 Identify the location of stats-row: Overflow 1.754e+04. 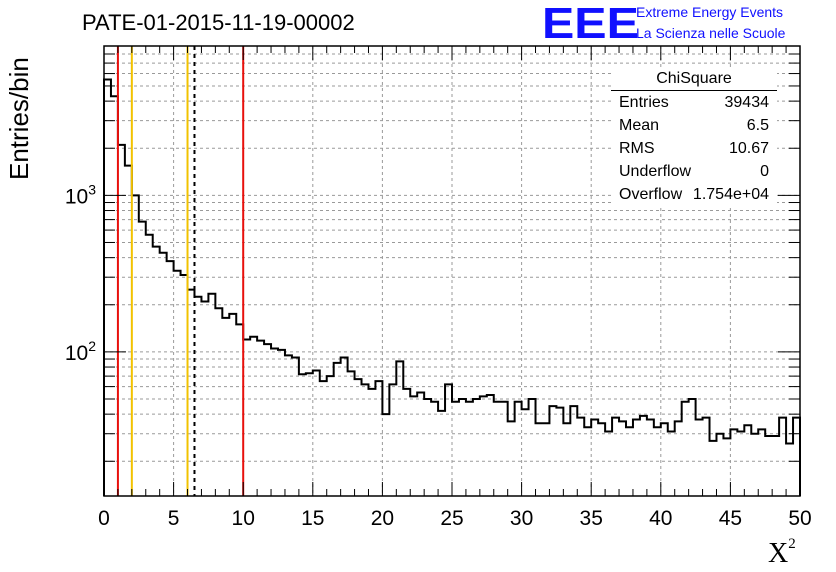
(694, 194).